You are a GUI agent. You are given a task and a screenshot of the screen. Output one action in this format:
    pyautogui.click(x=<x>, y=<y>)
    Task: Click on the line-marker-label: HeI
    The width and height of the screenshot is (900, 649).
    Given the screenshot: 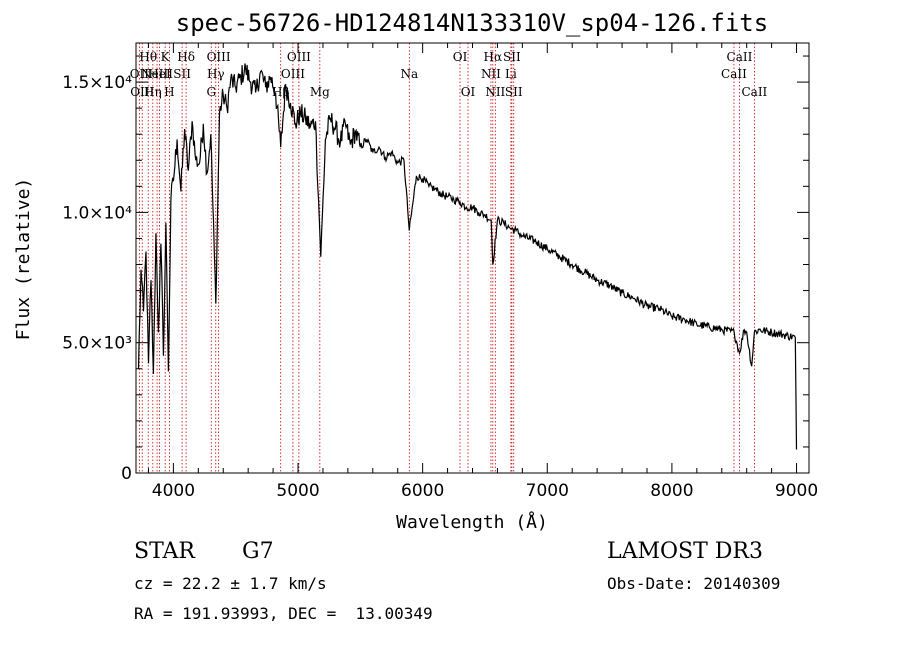 What is the action you would take?
    pyautogui.click(x=159, y=74)
    